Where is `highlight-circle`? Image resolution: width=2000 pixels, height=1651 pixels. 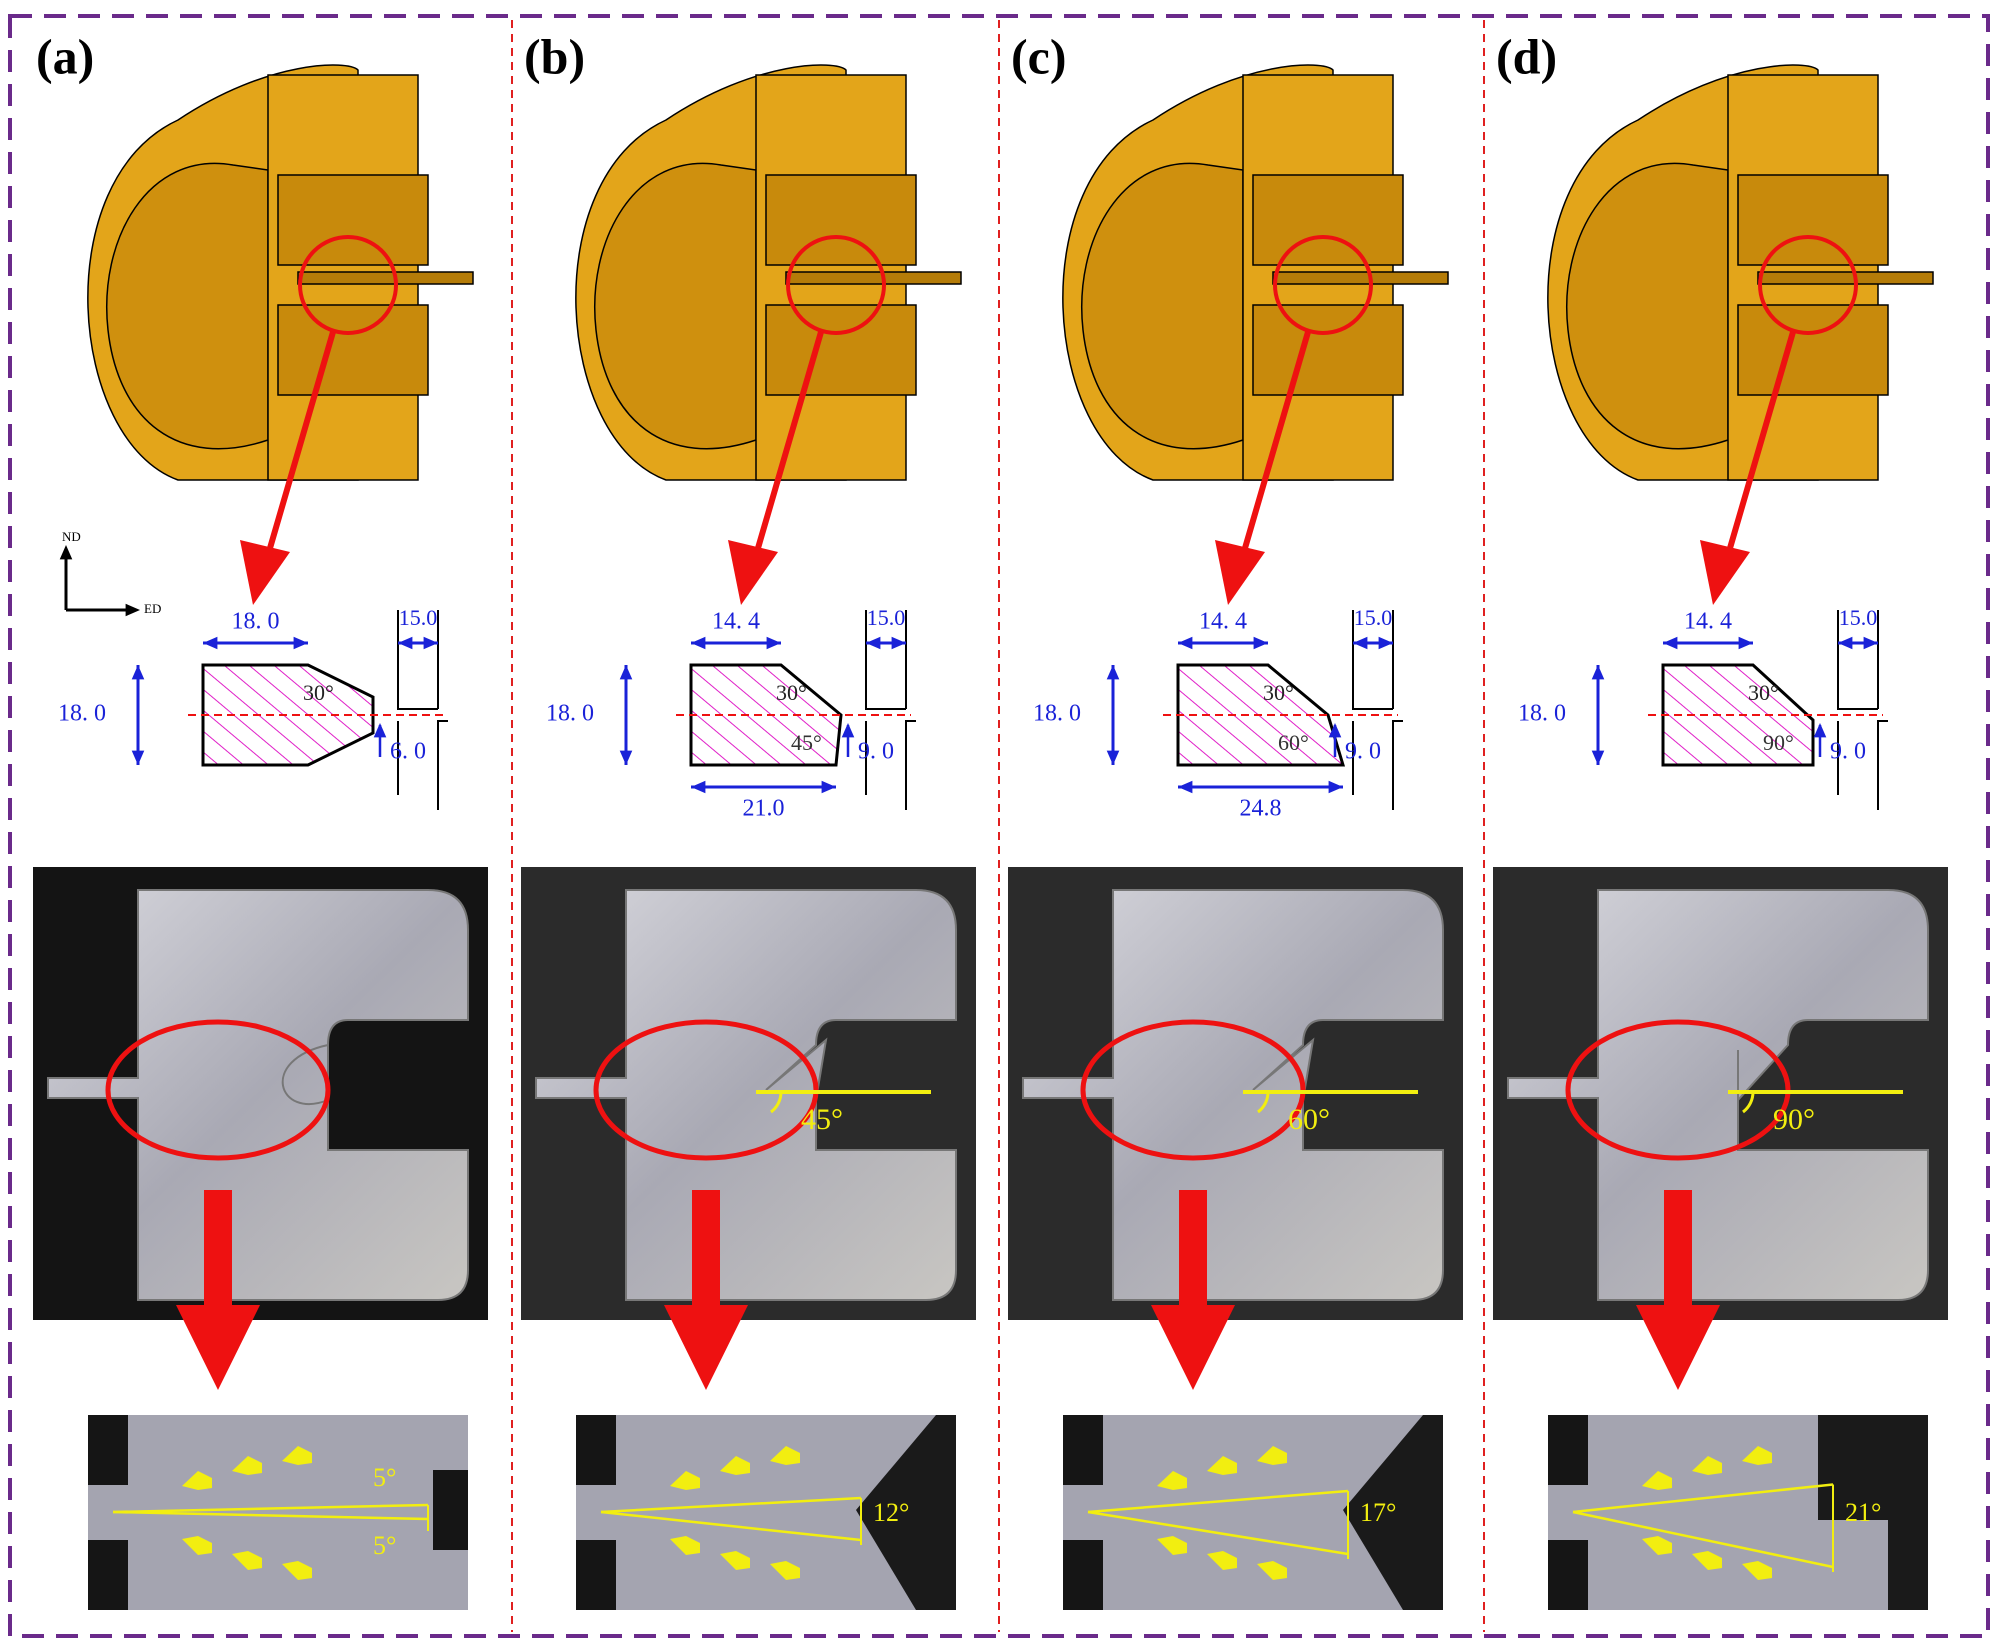
highlight-circle is located at coordinates (836, 285).